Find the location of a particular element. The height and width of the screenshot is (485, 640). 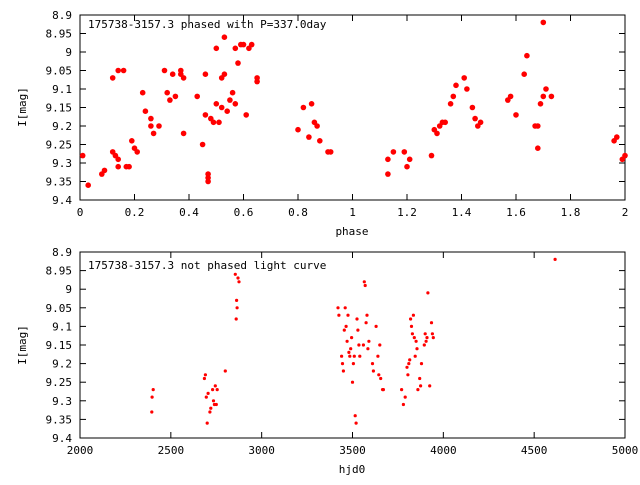

y-axis-label: I[mag] is located at coordinates (22, 107).